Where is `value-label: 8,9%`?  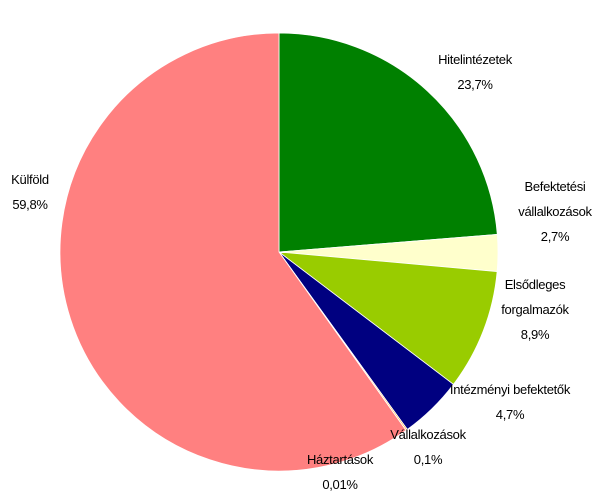
value-label: 8,9% is located at coordinates (535, 334).